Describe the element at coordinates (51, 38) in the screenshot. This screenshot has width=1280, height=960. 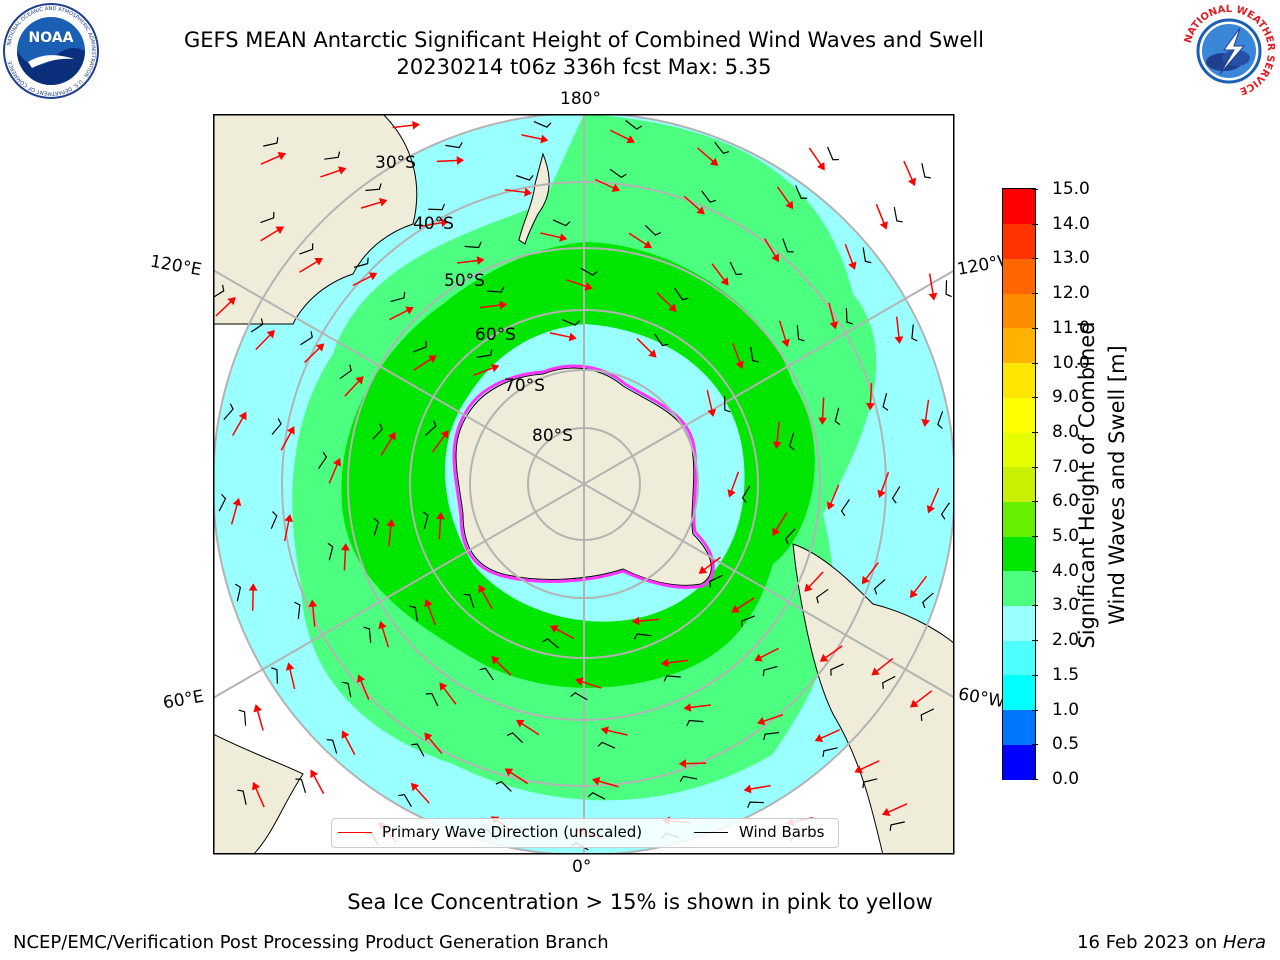
I see `noaa-logo-text: NOAA` at that location.